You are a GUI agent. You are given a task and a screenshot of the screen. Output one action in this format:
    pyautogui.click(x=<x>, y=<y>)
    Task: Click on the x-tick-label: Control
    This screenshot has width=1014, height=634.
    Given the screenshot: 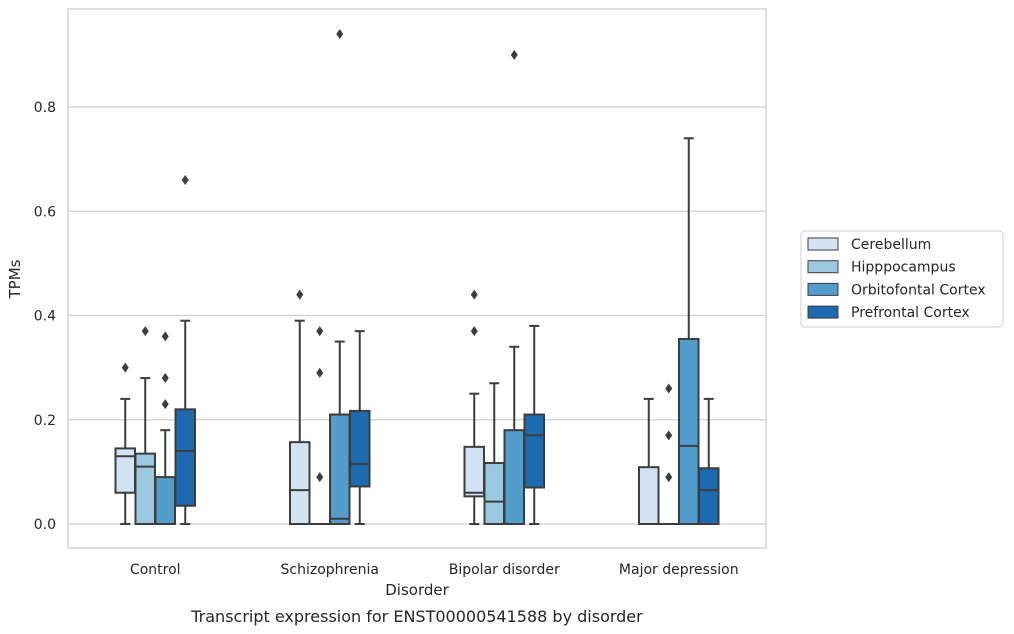 What is the action you would take?
    pyautogui.click(x=155, y=570)
    